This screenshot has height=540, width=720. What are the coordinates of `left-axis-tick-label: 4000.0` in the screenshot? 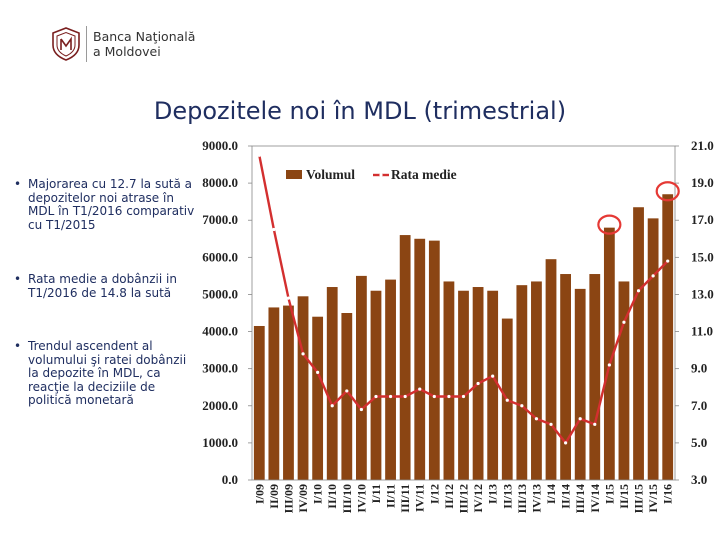 It's located at (220, 331).